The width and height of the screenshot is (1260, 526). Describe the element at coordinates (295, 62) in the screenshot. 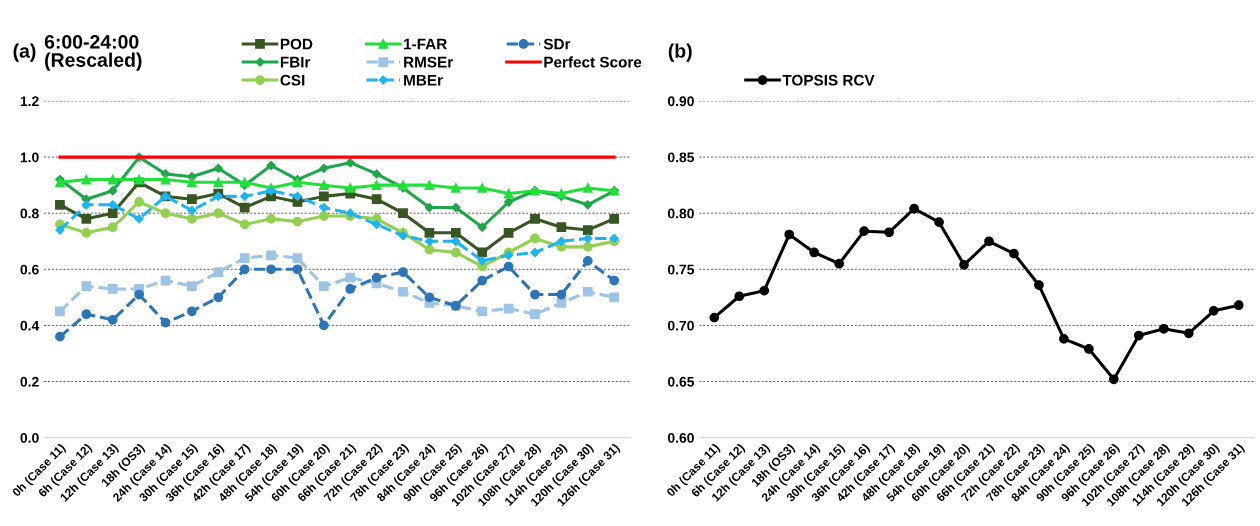

I see `legend-label: FBIr` at that location.